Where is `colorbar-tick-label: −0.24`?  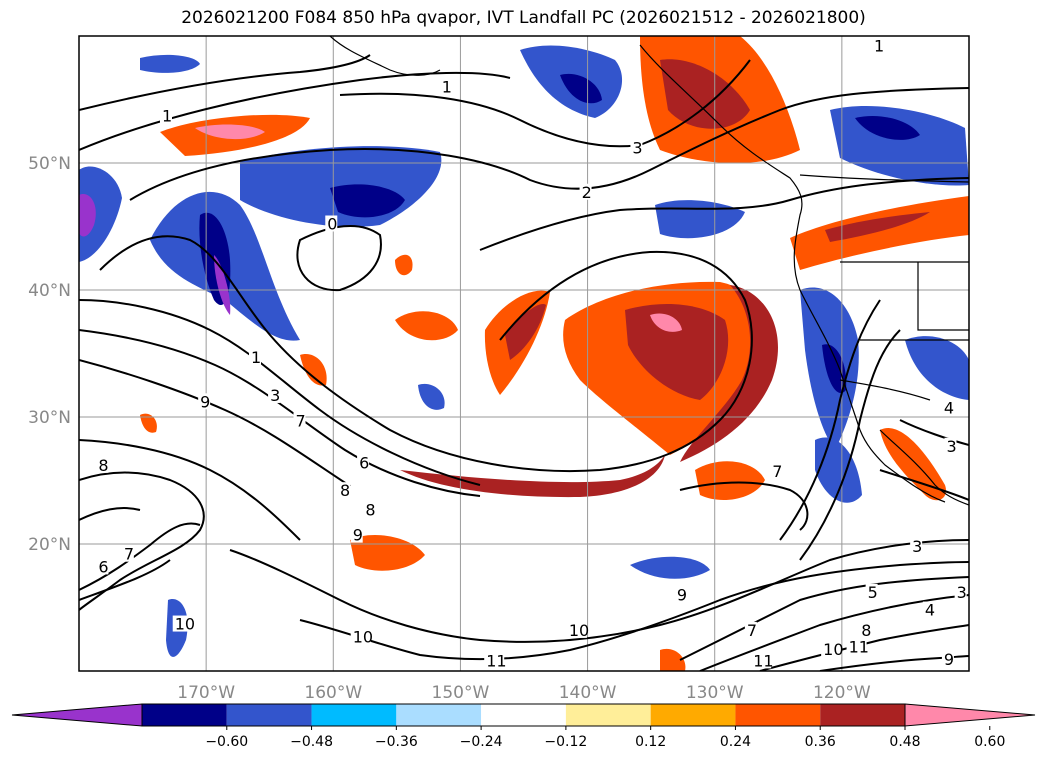
colorbar-tick-label: −0.24 is located at coordinates (481, 742).